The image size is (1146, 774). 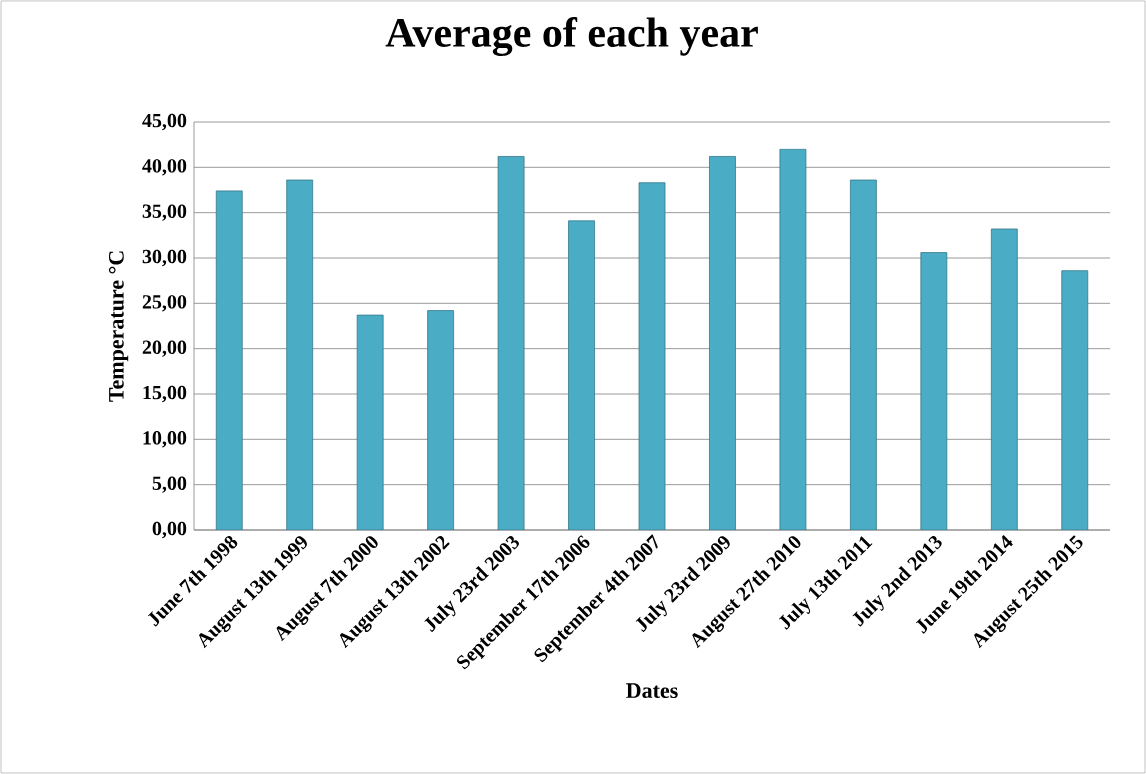 What do you see at coordinates (164, 303) in the screenshot?
I see `y-tick-label: 25,00` at bounding box center [164, 303].